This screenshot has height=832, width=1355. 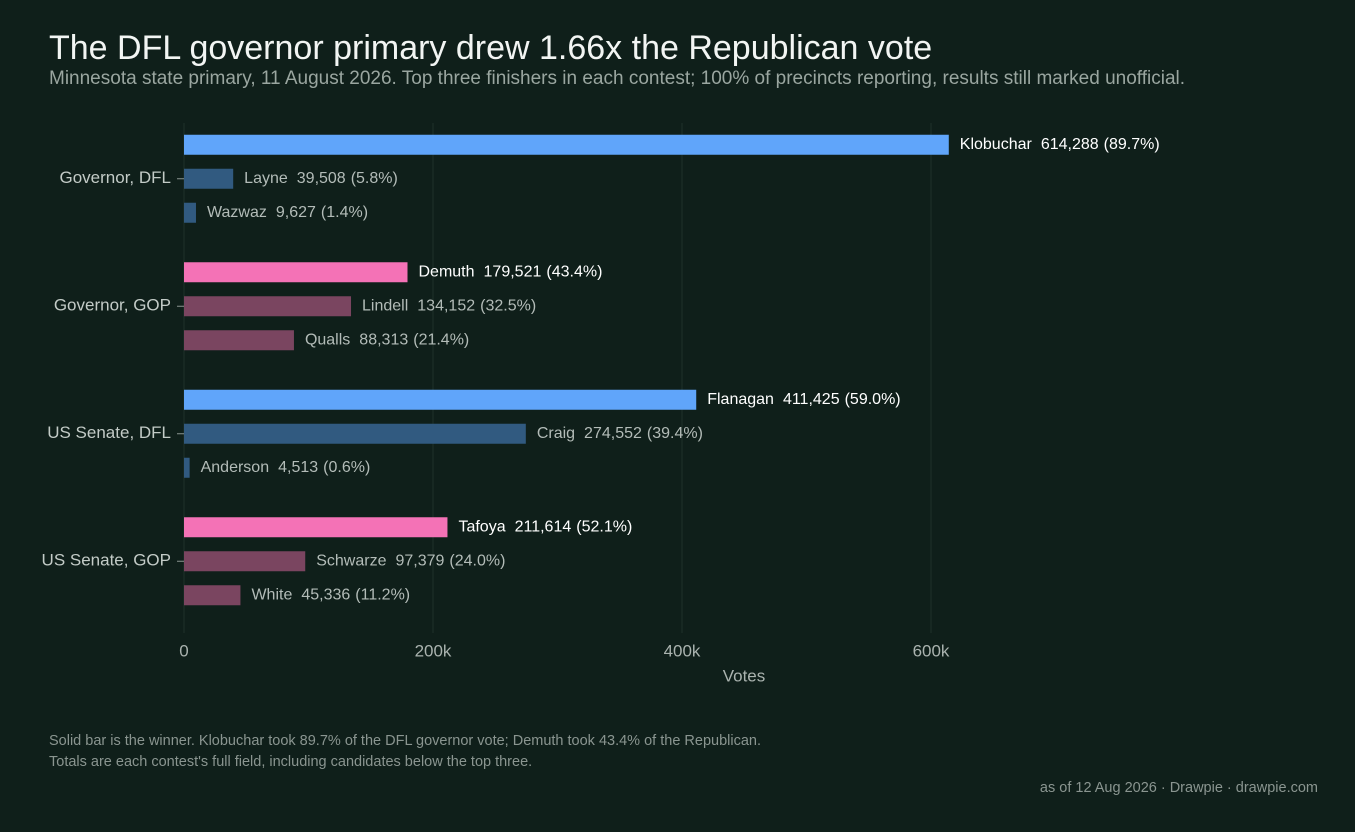 I want to click on value-label: 97,379, so click(x=419, y=560).